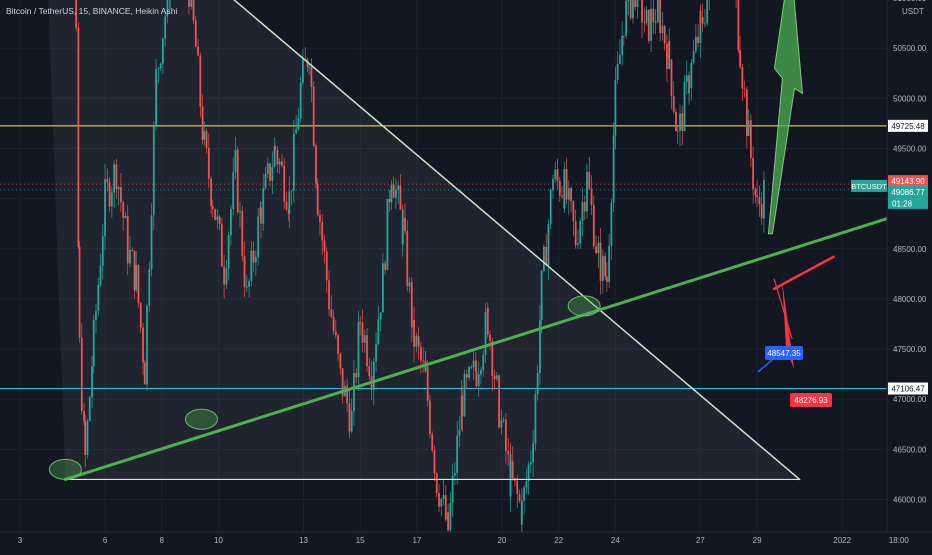 Image resolution: width=932 pixels, height=555 pixels. I want to click on bearish-arrow-head, so click(788, 325).